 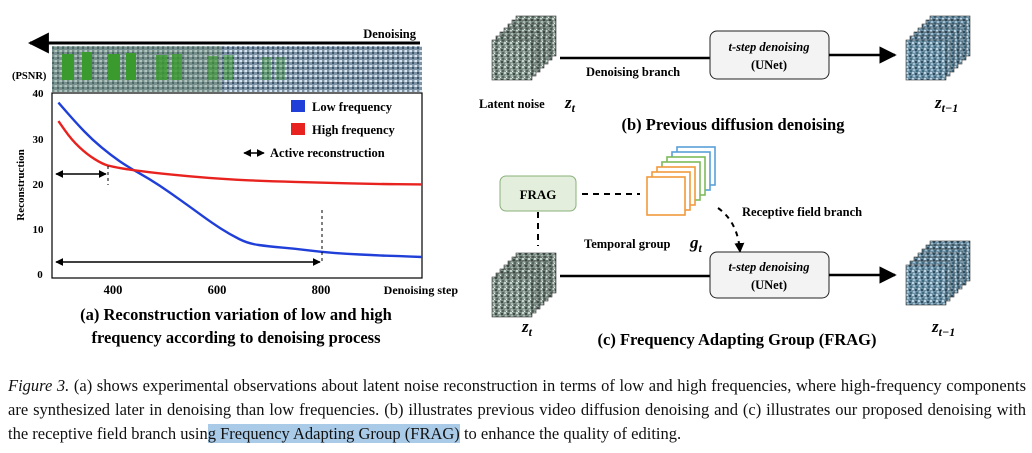 What do you see at coordinates (681, 181) in the screenshot?
I see `temporal-group-stack` at bounding box center [681, 181].